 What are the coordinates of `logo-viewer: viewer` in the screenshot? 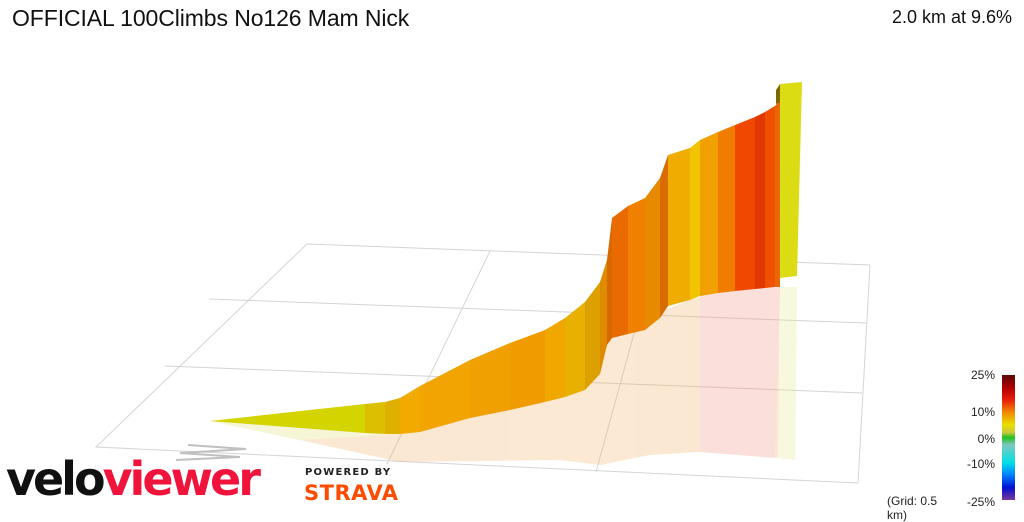 It's located at (181, 479).